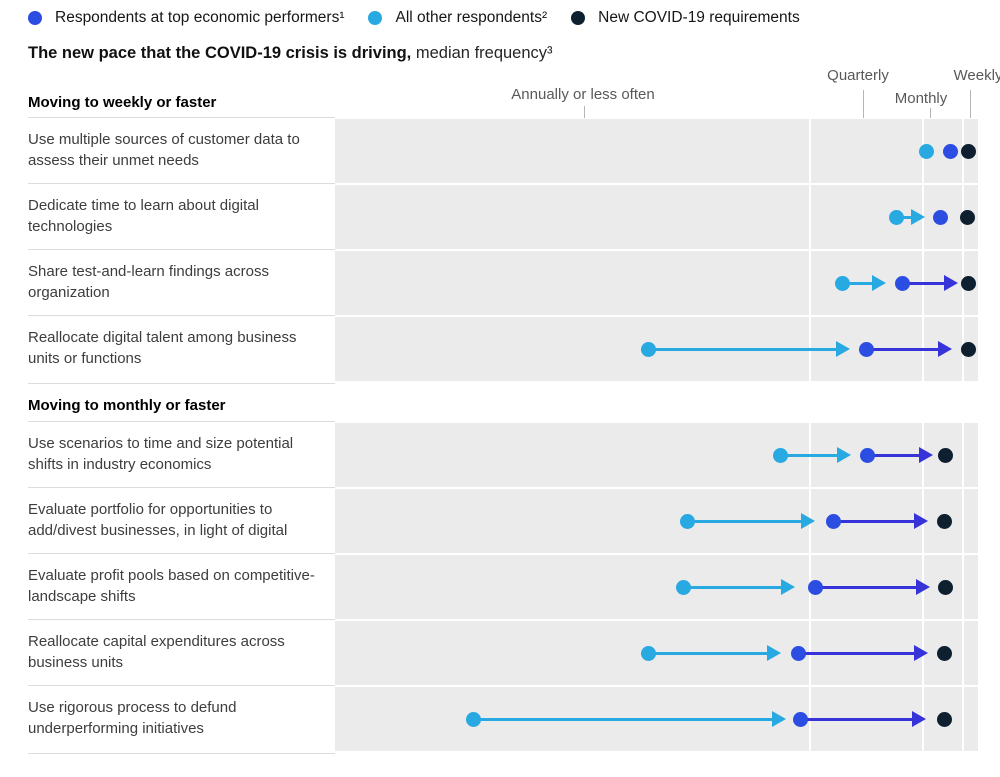 The image size is (1000, 777). Describe the element at coordinates (858, 75) in the screenshot. I see `axis-label-quarterly: Quarterly` at that location.